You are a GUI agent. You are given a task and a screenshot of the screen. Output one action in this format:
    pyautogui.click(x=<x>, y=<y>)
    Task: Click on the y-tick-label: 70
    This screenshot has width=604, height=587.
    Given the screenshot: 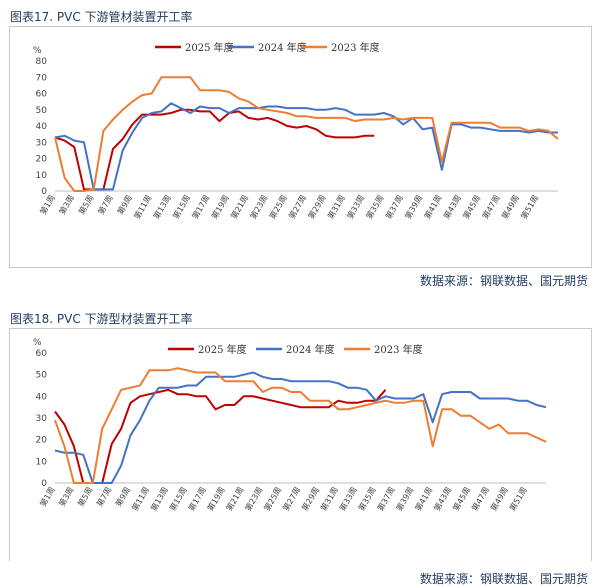 What is the action you would take?
    pyautogui.click(x=42, y=78)
    